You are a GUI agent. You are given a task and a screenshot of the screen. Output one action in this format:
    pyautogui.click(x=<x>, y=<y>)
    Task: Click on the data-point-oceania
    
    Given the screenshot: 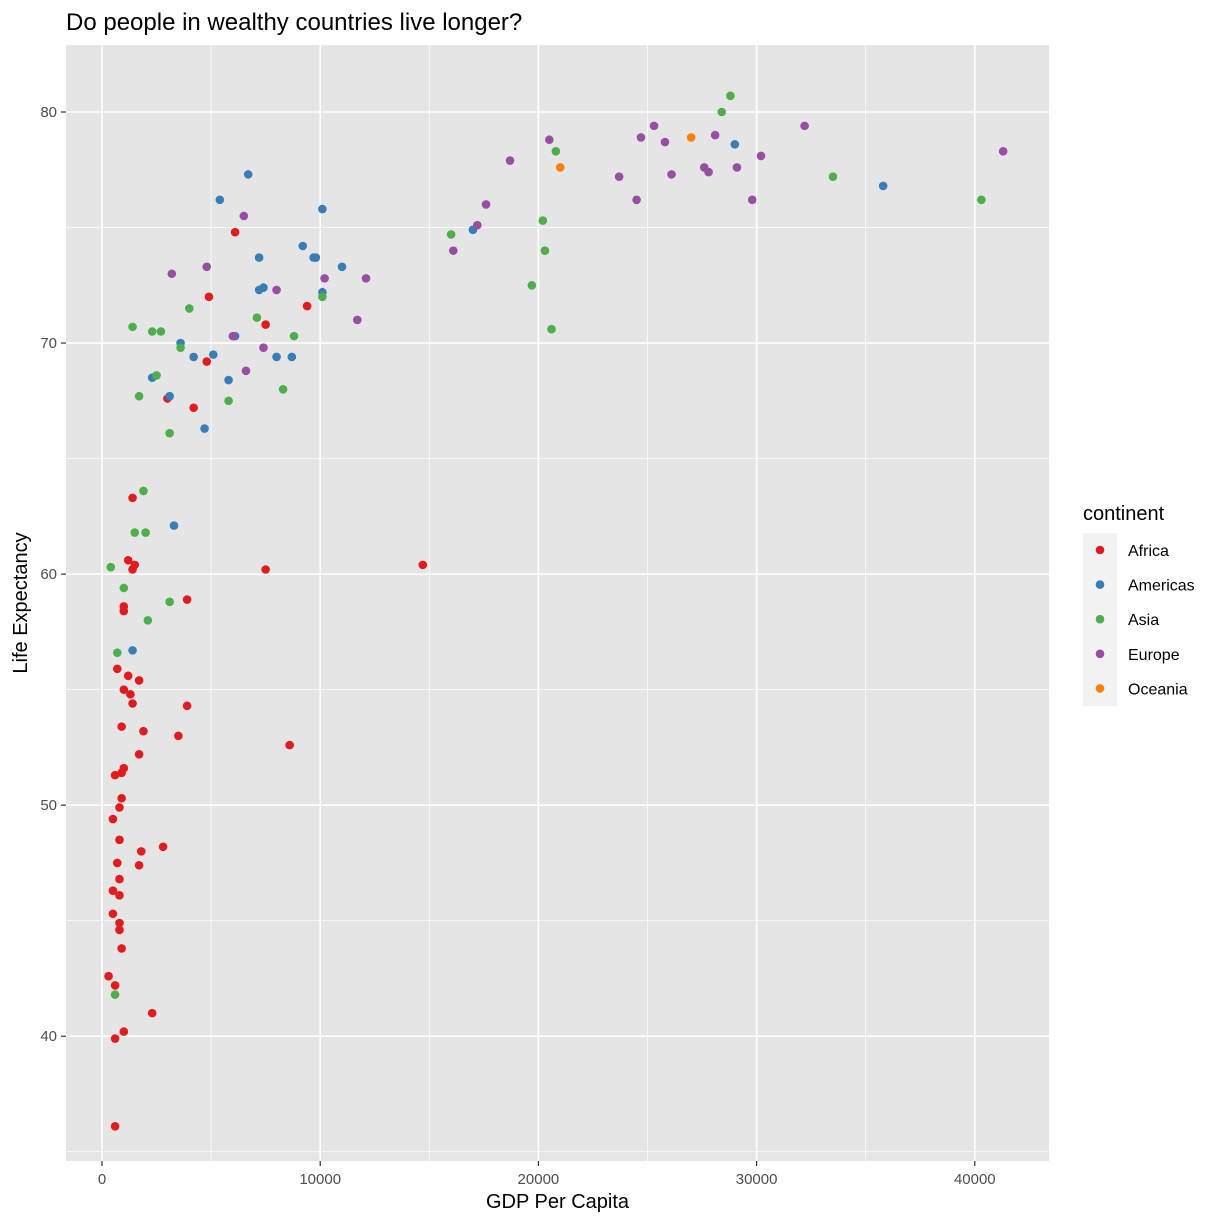 What is the action you would take?
    pyautogui.click(x=691, y=137)
    